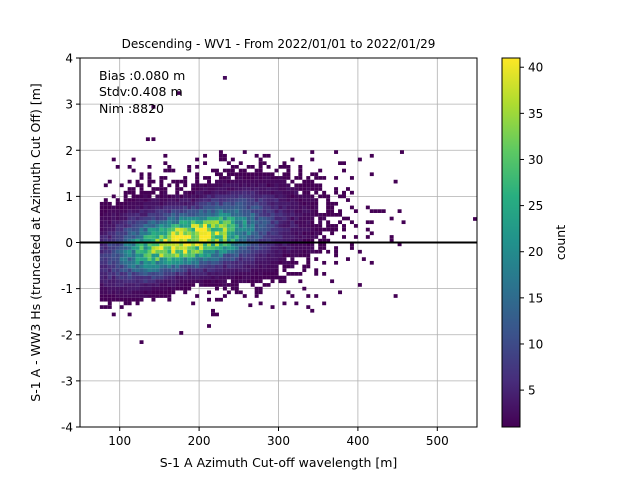  Describe the element at coordinates (278, 441) in the screenshot. I see `x-tick-label: 300` at that location.